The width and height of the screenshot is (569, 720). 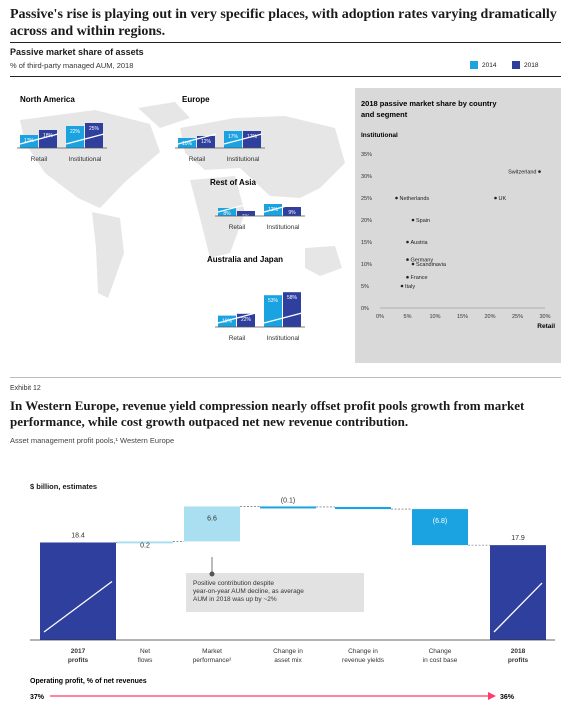 What do you see at coordinates (288, 500) in the screenshot?
I see `waterfall-value-label: (0.1)` at bounding box center [288, 500].